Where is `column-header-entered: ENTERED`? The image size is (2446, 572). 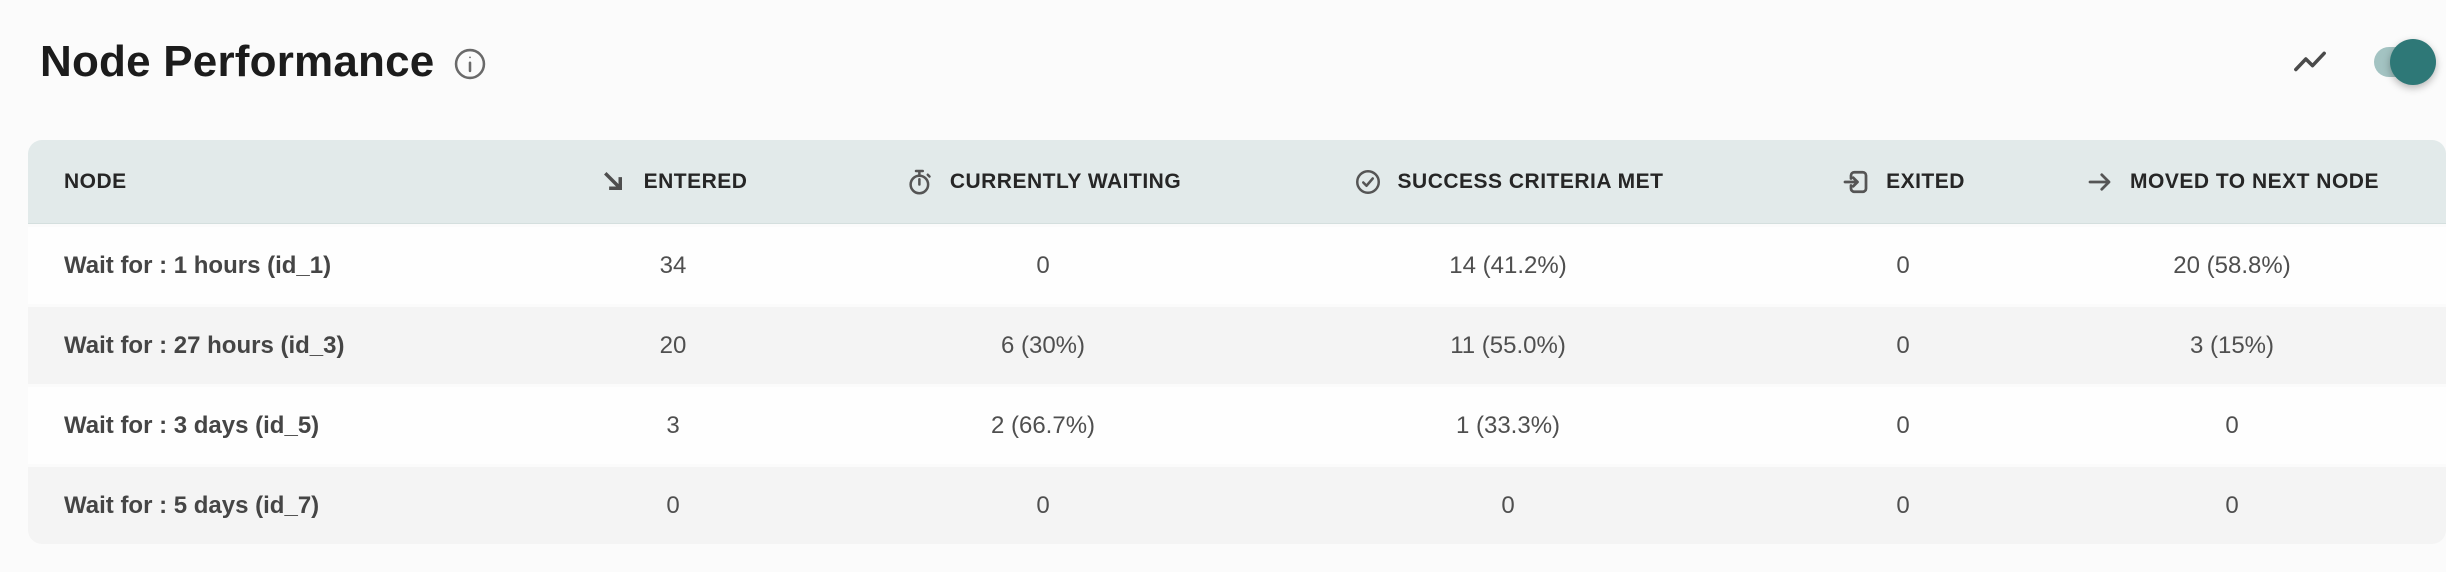
column-header-entered: ENTERED is located at coordinates (673, 182).